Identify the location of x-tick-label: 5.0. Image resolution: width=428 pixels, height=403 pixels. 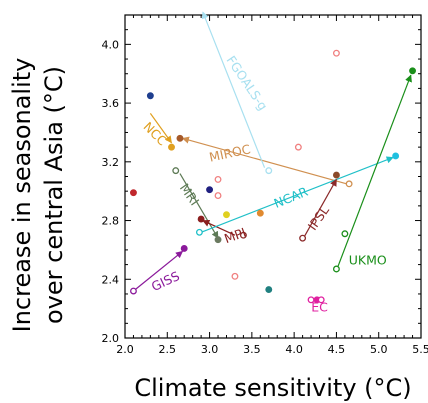
(379, 349).